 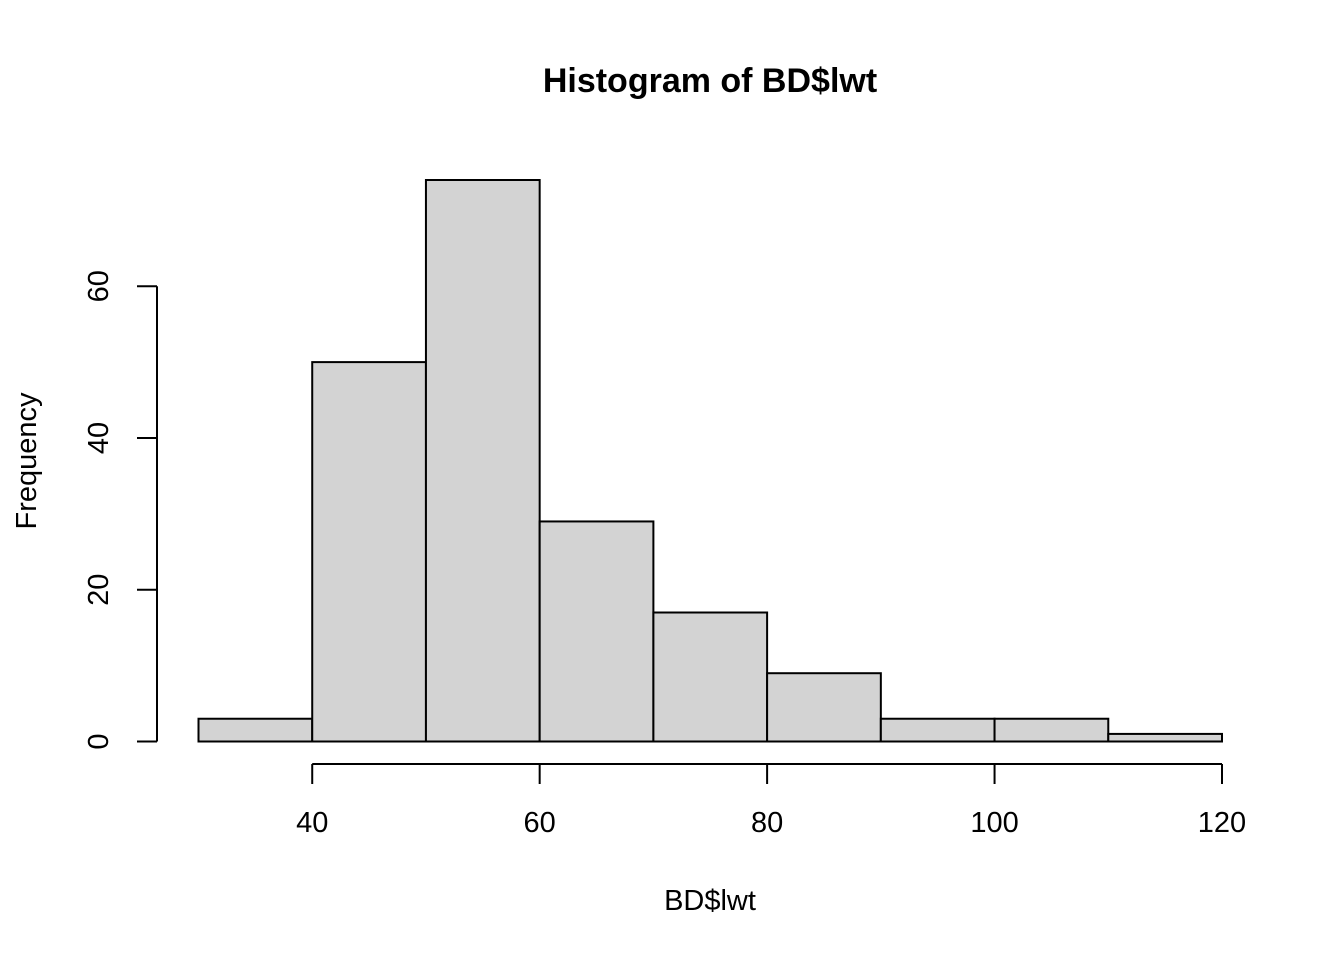 I want to click on x-tick-label-60: 60, so click(x=540, y=823).